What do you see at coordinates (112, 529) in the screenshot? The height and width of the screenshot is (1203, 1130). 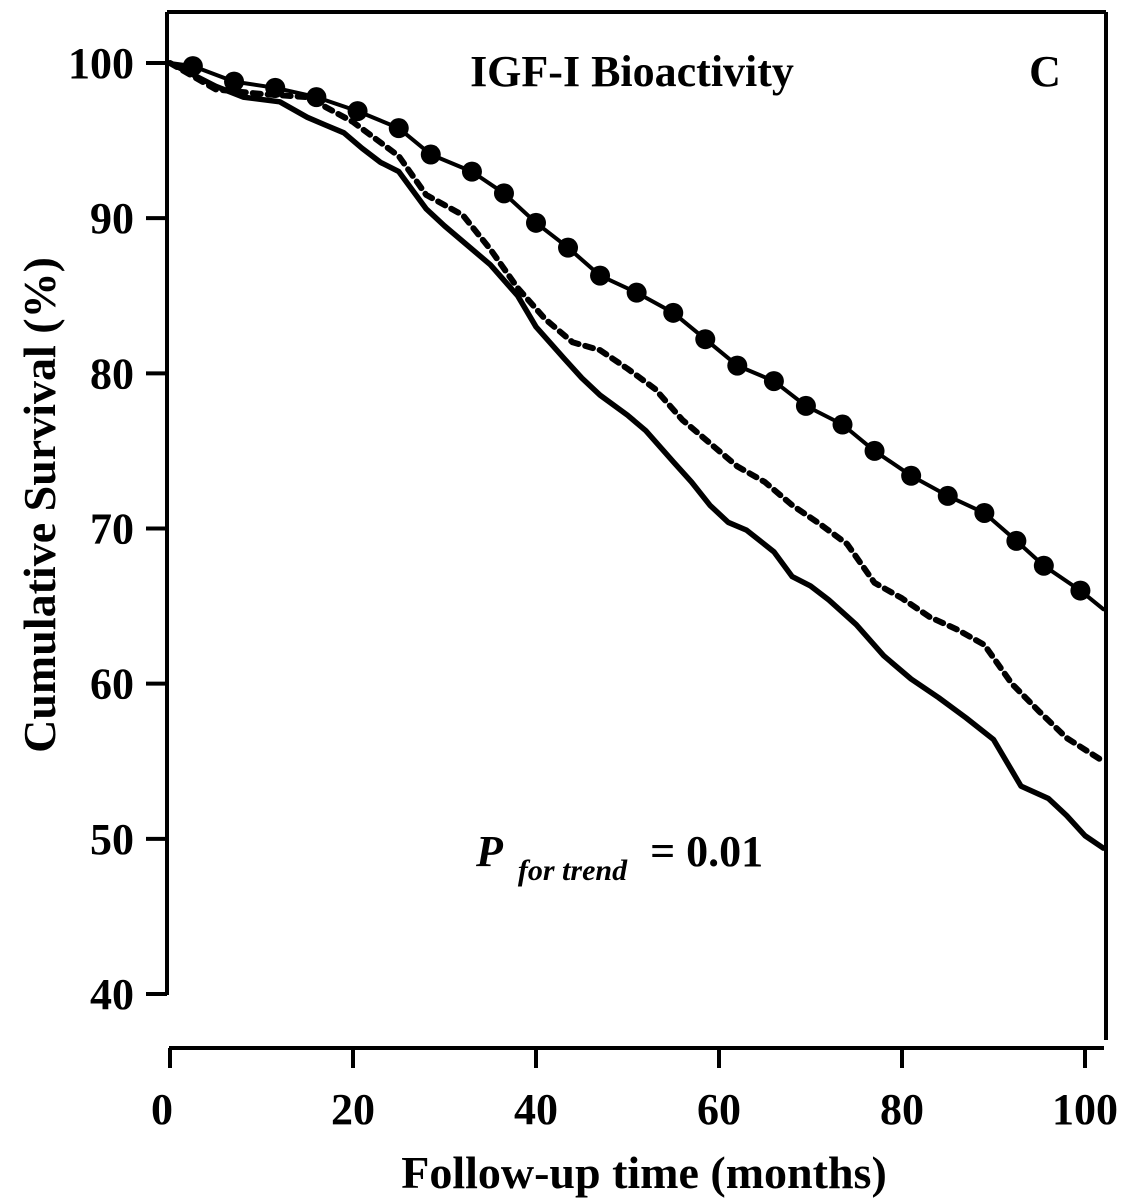 I see `y-tick-label-70: 70` at bounding box center [112, 529].